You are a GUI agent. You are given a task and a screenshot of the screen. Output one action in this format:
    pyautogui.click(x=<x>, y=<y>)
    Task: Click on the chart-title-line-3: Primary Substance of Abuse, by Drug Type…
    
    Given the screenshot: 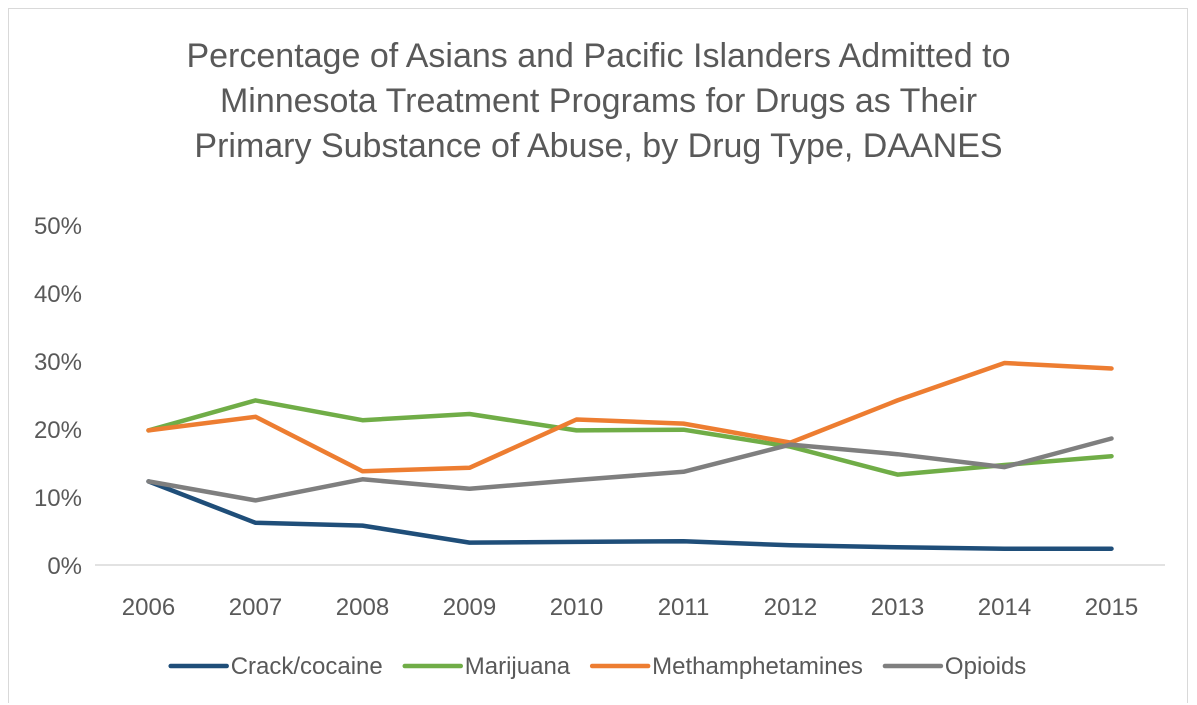 What is the action you would take?
    pyautogui.click(x=598, y=146)
    